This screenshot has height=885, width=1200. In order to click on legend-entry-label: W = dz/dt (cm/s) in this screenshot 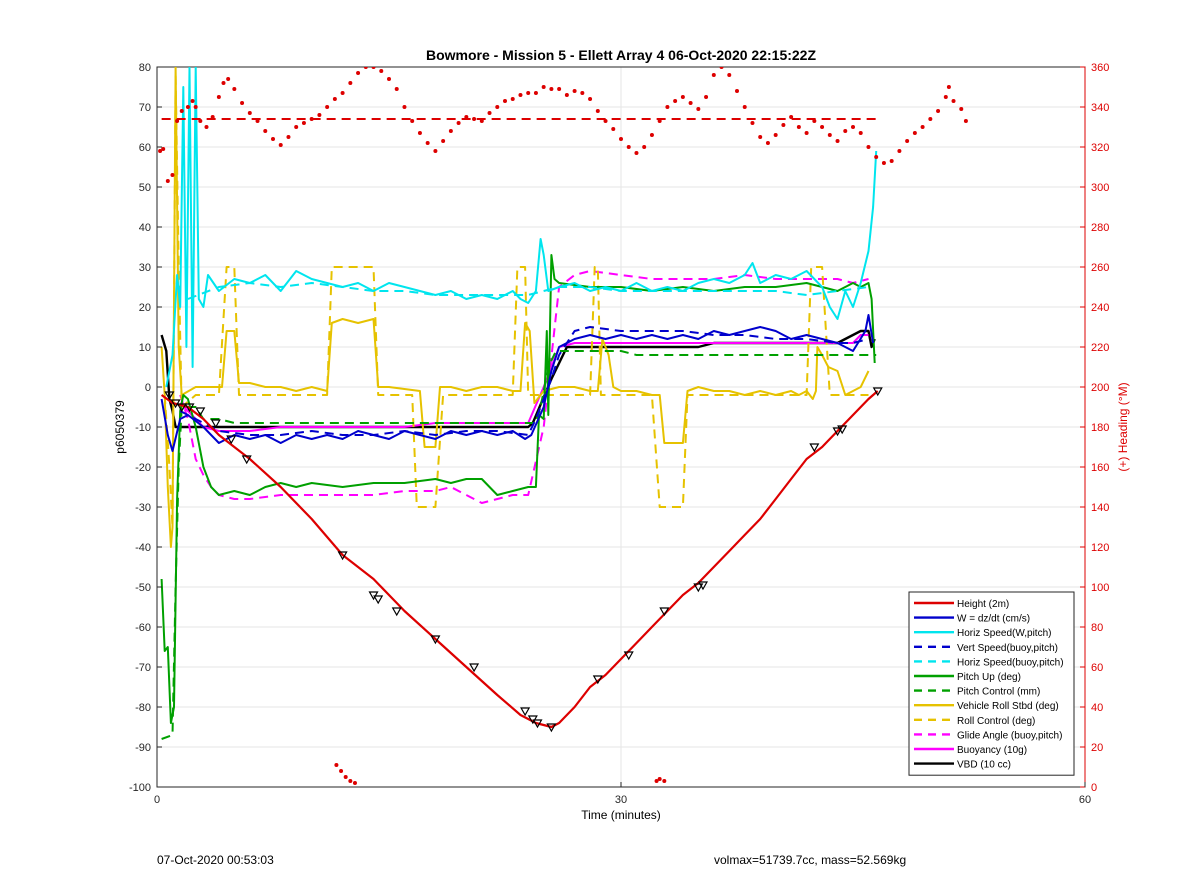, I will do `click(993, 619)`.